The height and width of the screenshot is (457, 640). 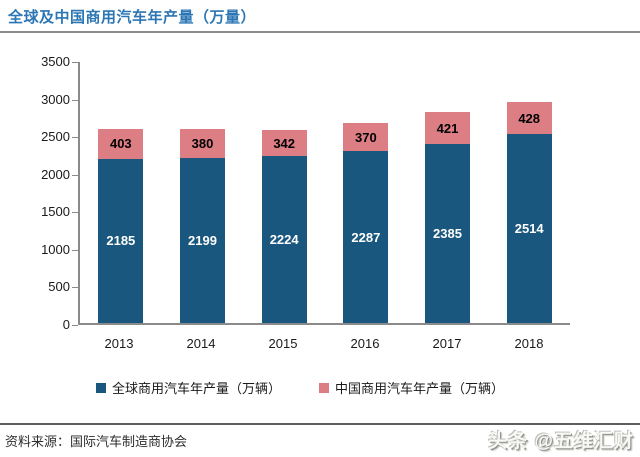 I want to click on watermark: 头条 @五维汇财, so click(x=561, y=441).